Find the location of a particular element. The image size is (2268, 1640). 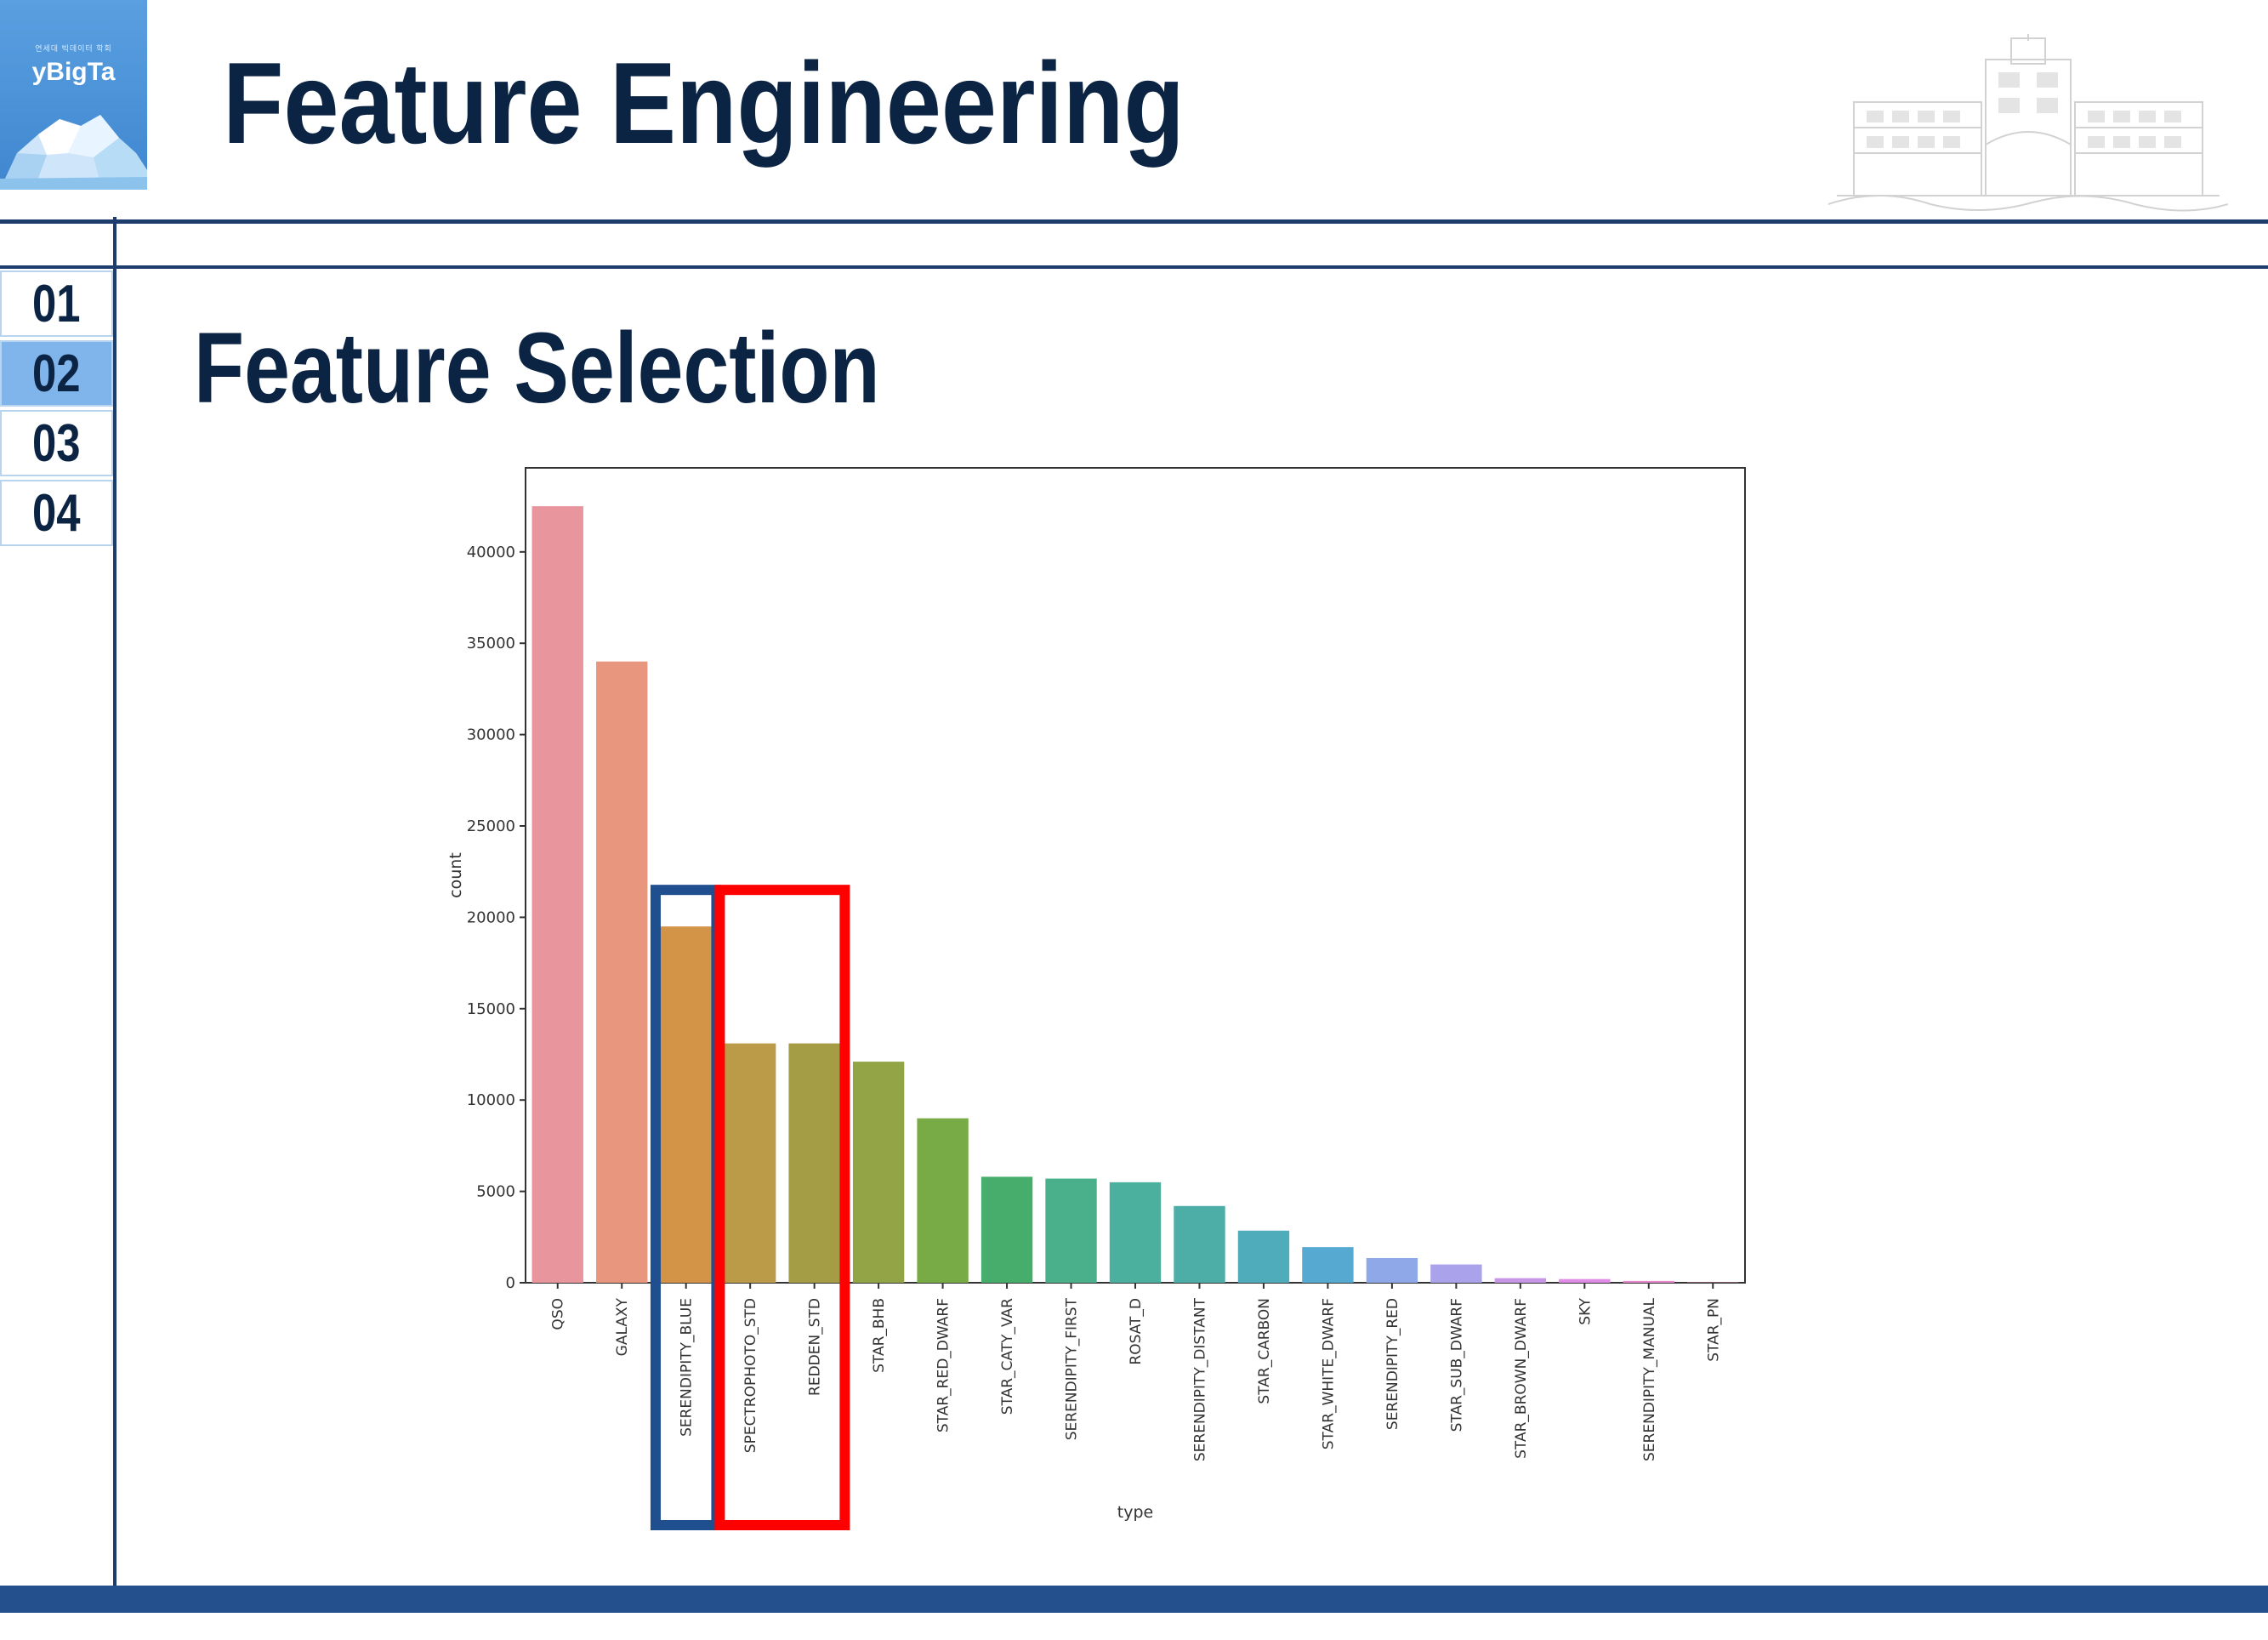

footer-bar is located at coordinates (1134, 1599).